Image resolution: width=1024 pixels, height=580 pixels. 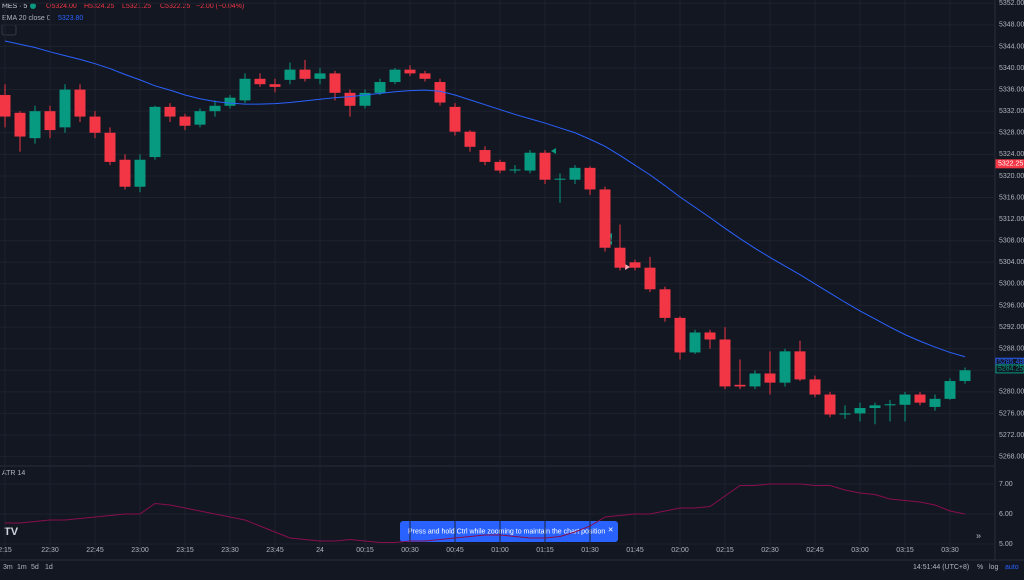 What do you see at coordinates (1011, 3) in the screenshot?
I see `y-tick-label: 5352.00` at bounding box center [1011, 3].